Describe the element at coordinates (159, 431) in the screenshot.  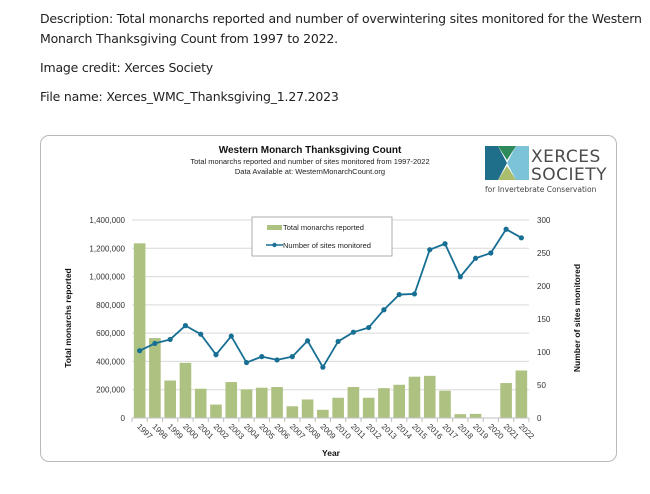
I see `x-tick-label: 1998` at that location.